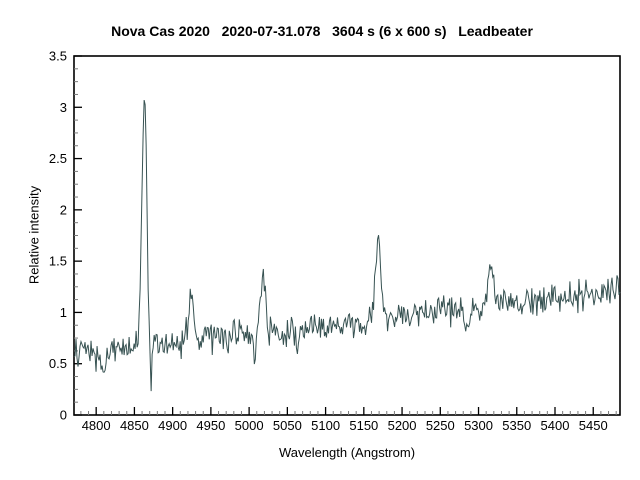 This screenshot has height=480, width=640. I want to click on y-tick-label: 0, so click(63, 415).